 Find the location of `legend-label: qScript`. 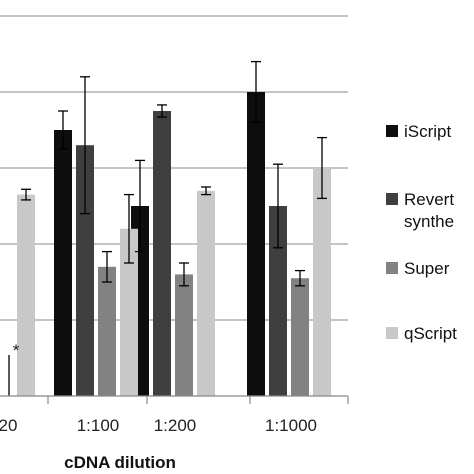

legend-label: qScript is located at coordinates (430, 333).